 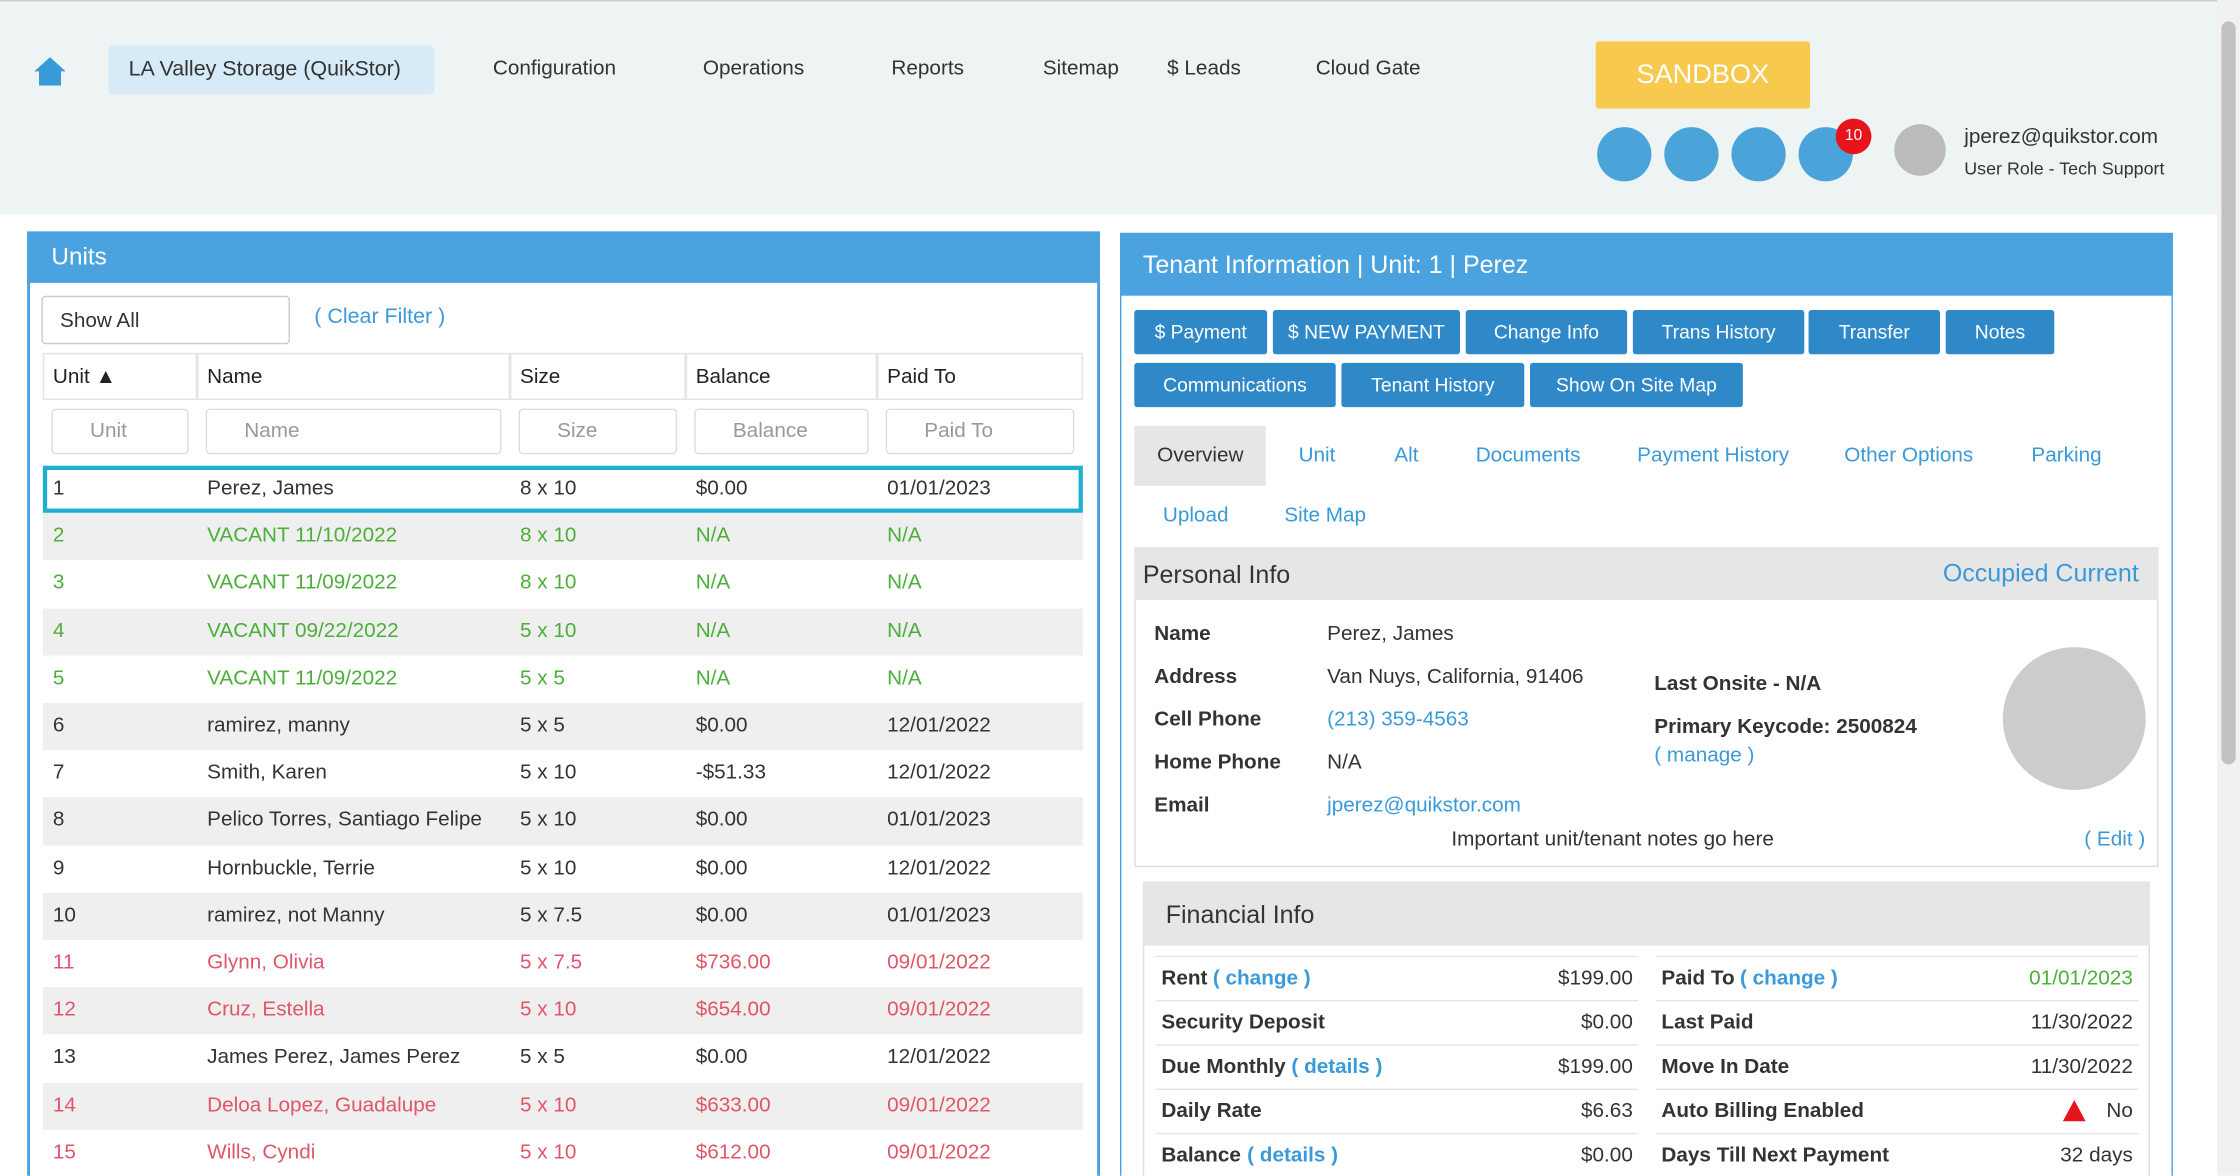 I want to click on tab: Payment History, so click(x=1713, y=456).